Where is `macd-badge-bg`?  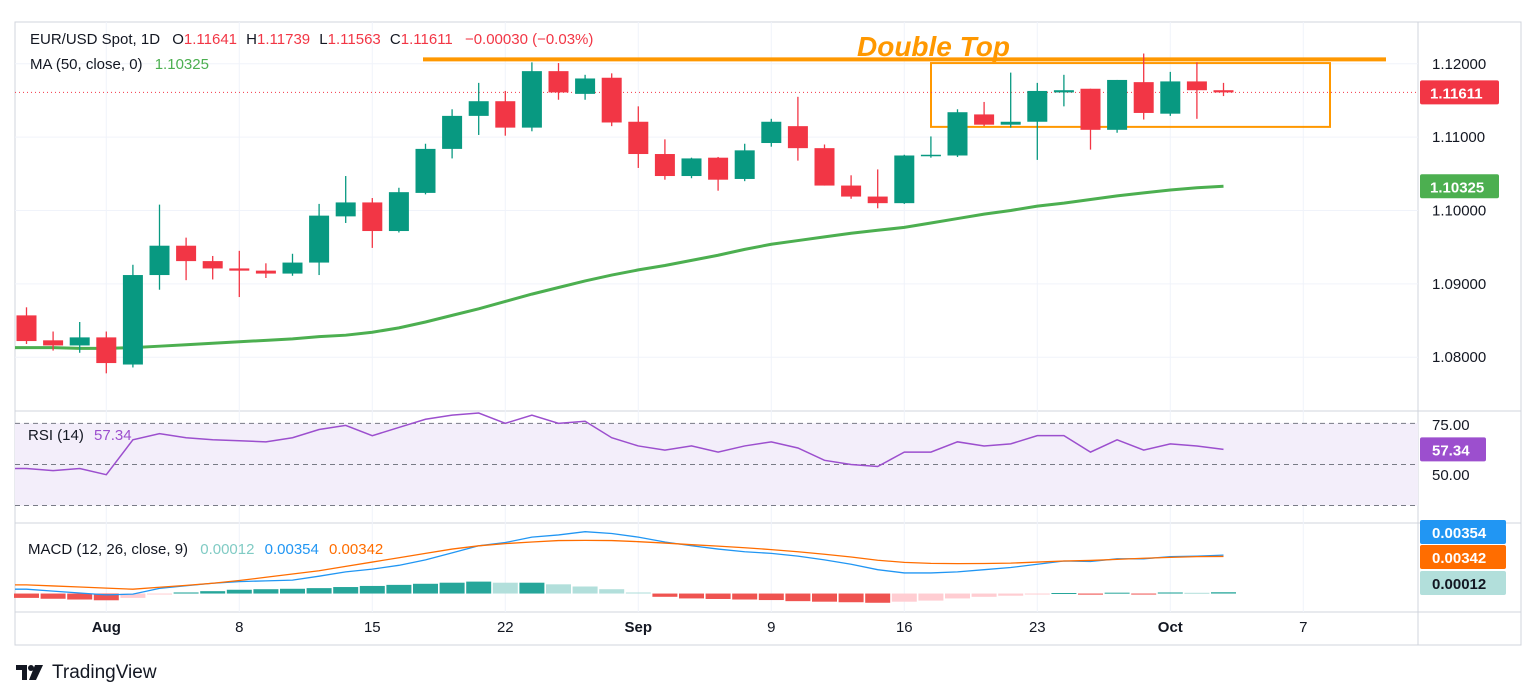
macd-badge-bg is located at coordinates (1463, 532).